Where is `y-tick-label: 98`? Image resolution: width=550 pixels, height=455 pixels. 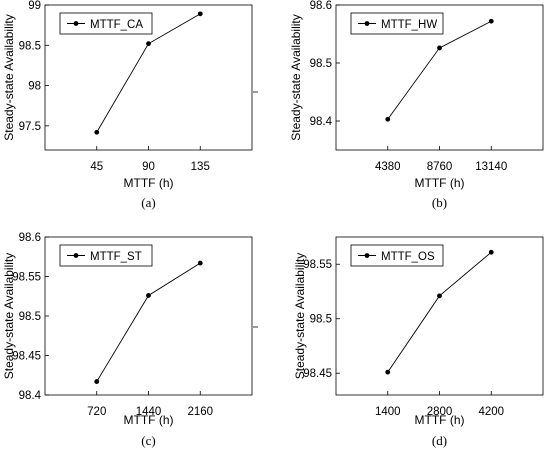
y-tick-label: 98 is located at coordinates (34, 87).